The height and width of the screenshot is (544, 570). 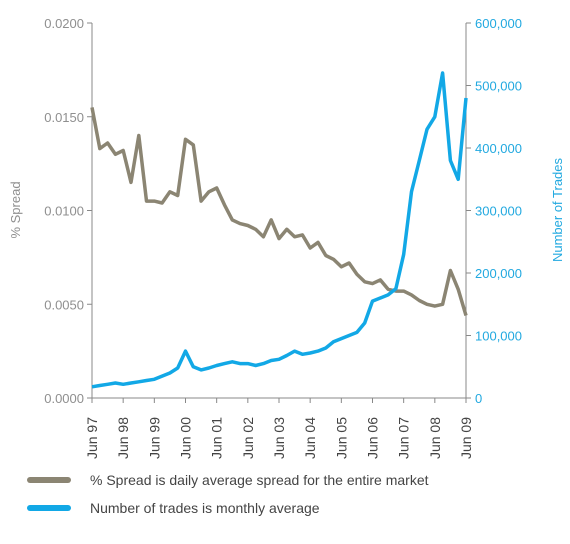 I want to click on x-tick-label: Jun 97, so click(x=92, y=438).